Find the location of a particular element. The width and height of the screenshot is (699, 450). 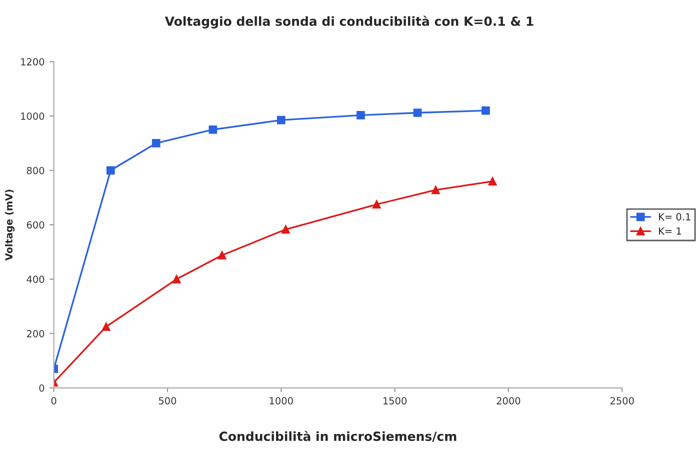

y-tick-label: 400 is located at coordinates (35, 279).